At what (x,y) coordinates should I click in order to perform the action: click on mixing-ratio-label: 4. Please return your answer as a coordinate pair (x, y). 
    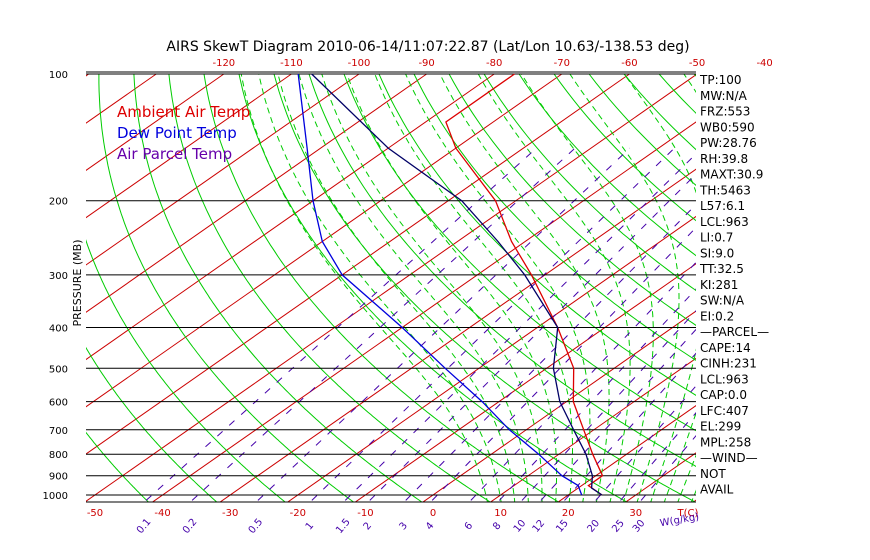
    Looking at the image, I should click on (430, 526).